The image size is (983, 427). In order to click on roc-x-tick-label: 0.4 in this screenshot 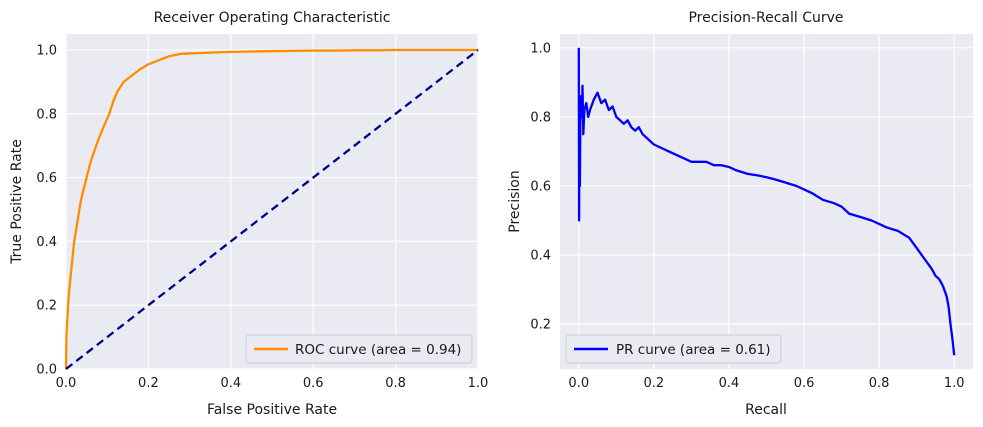, I will do `click(230, 383)`.